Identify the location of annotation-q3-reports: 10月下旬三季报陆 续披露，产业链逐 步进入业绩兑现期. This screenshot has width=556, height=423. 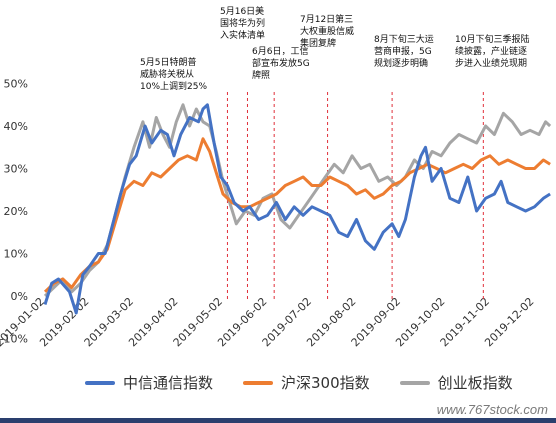
(492, 52).